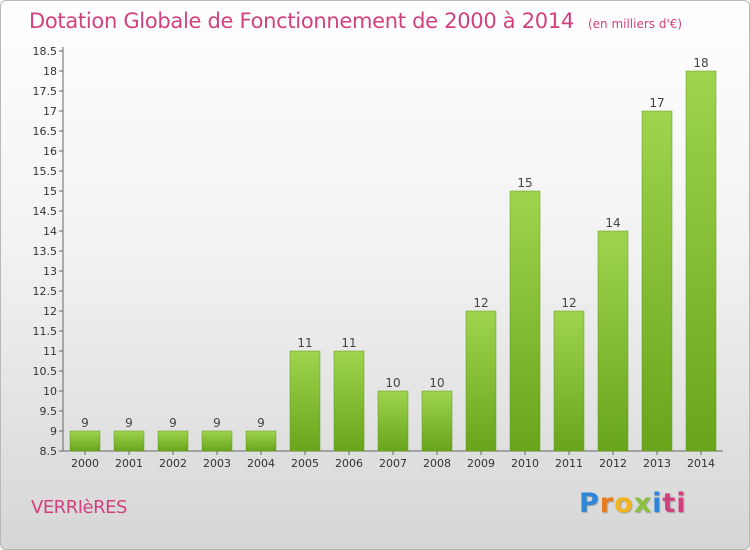  Describe the element at coordinates (657, 503) in the screenshot. I see `logo-letter: i` at that location.